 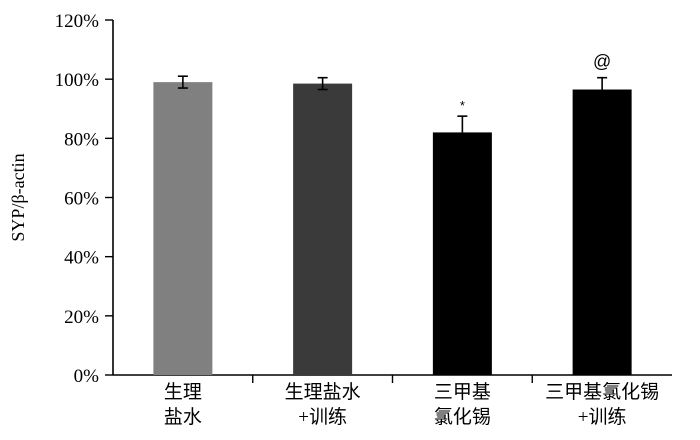 What do you see at coordinates (602, 62) in the screenshot?
I see `significance-at: @` at bounding box center [602, 62].